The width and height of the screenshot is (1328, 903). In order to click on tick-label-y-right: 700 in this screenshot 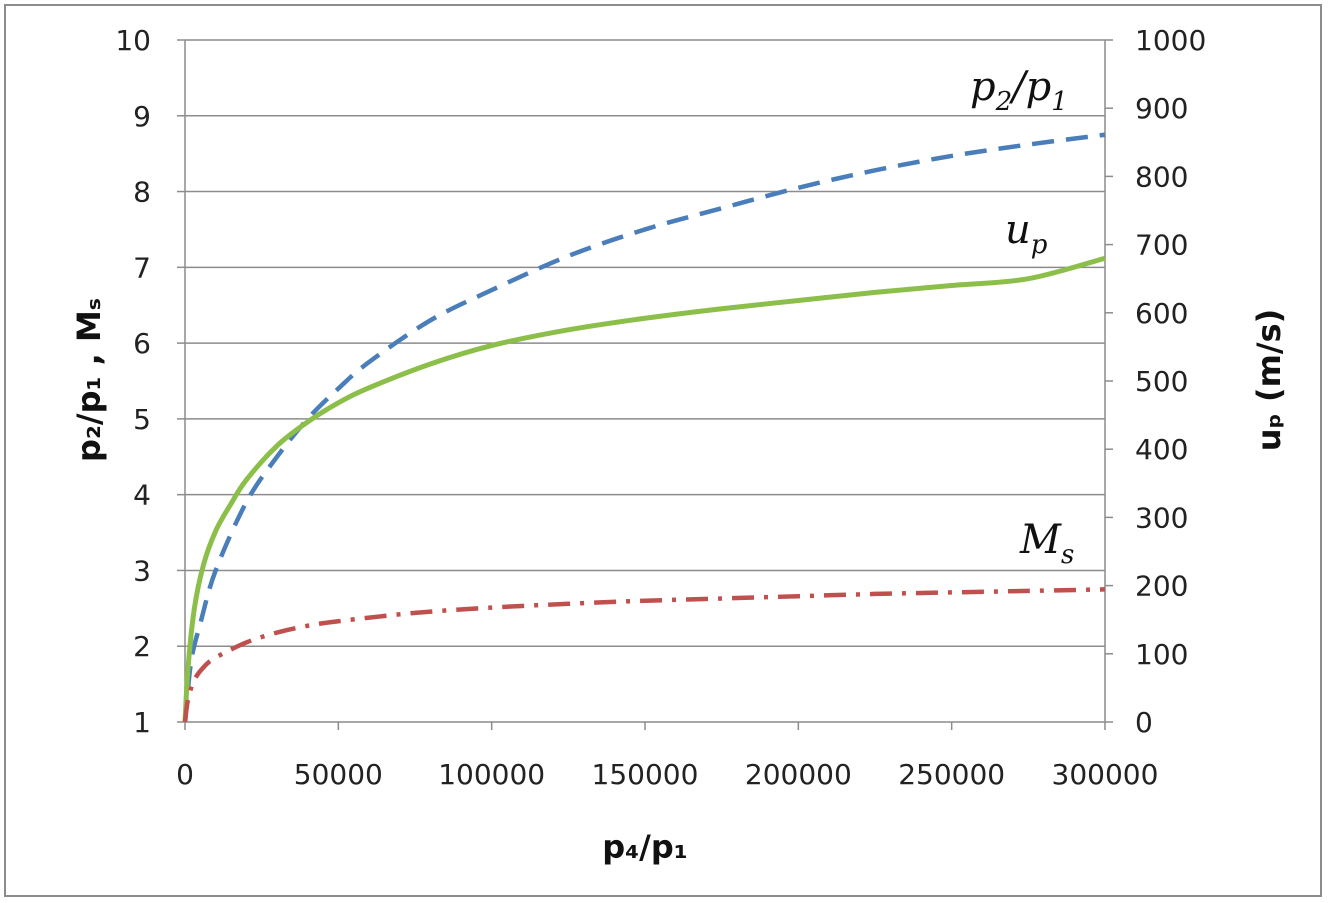, I will do `click(1161, 245)`.